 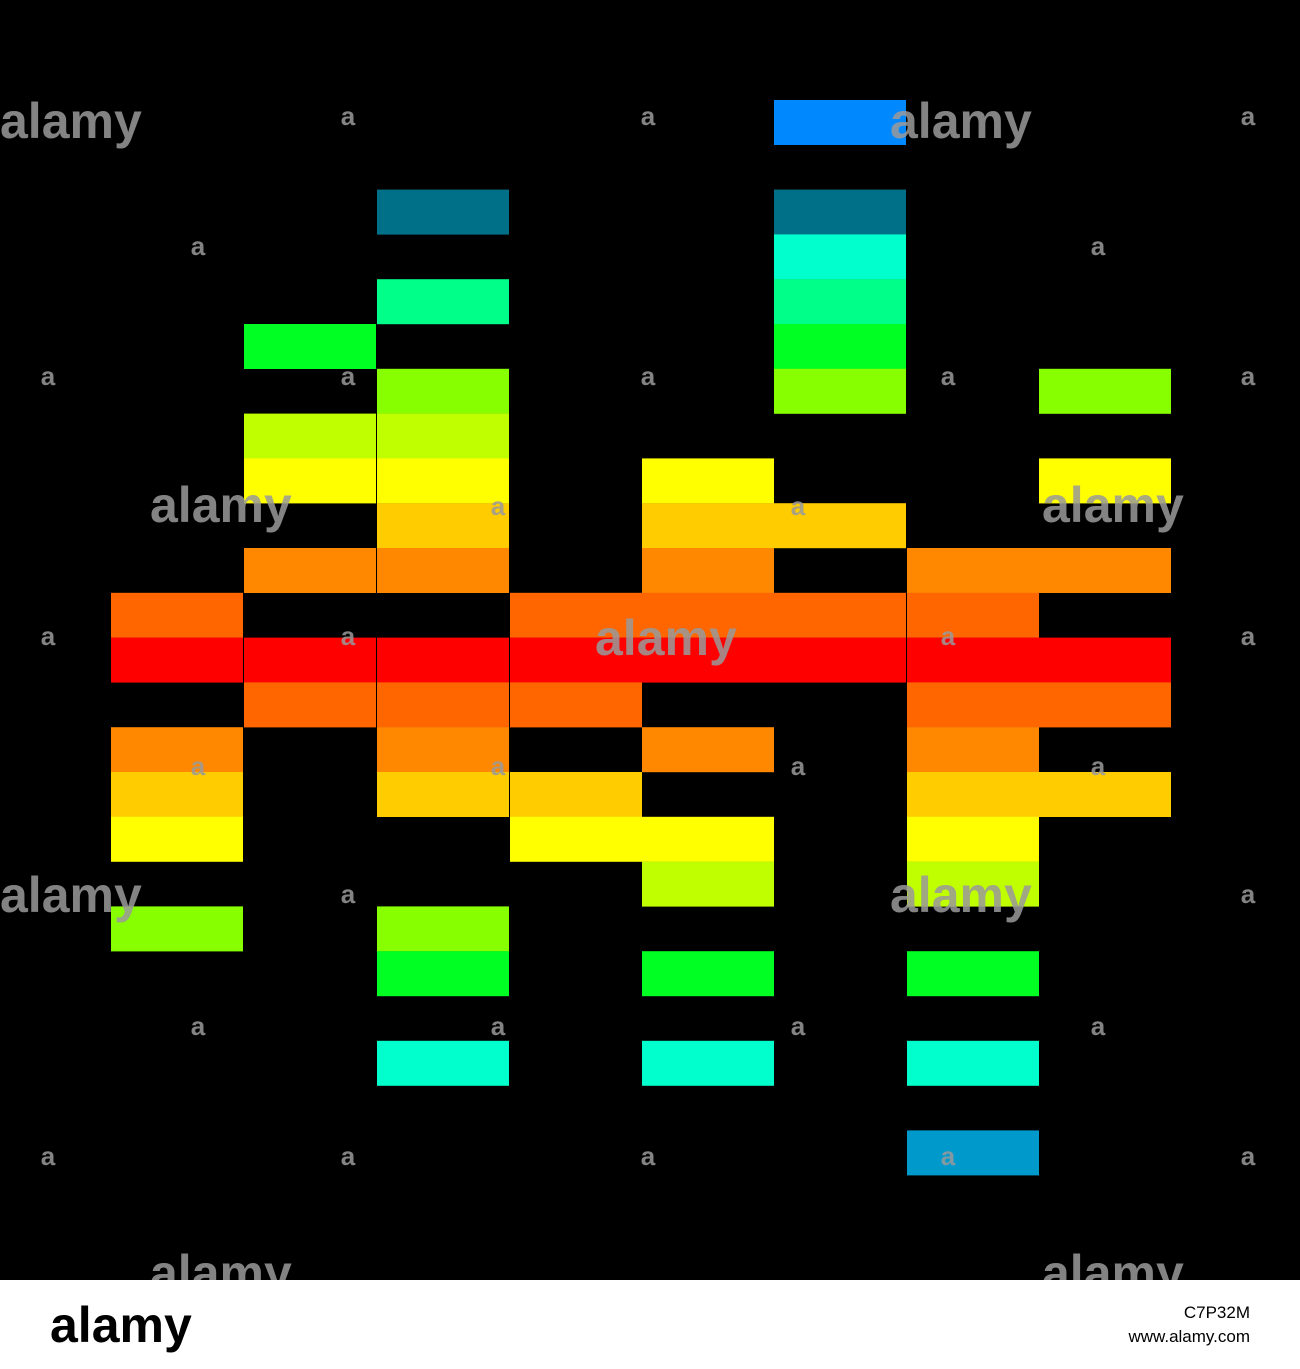 I want to click on footer-bar, so click(x=650, y=1324).